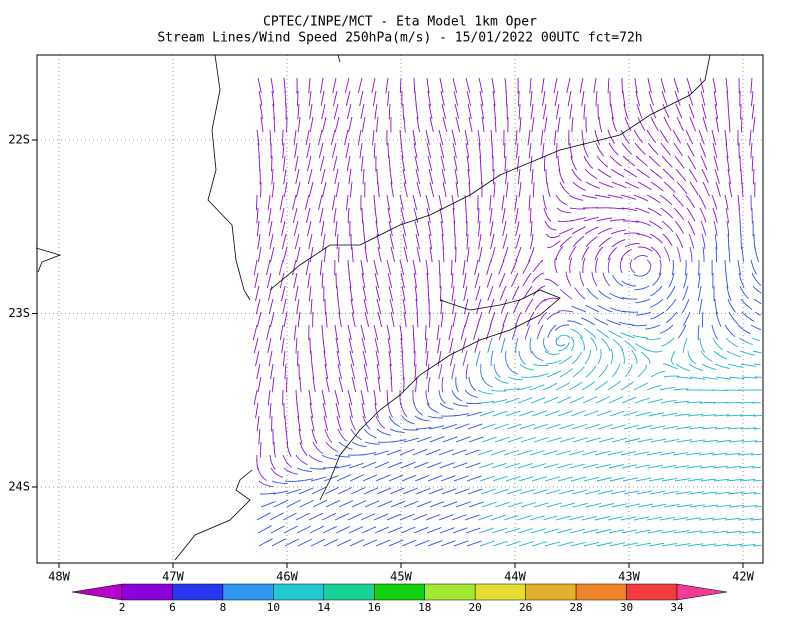 The width and height of the screenshot is (800, 622). What do you see at coordinates (324, 607) in the screenshot?
I see `colorbar-label: 14` at bounding box center [324, 607].